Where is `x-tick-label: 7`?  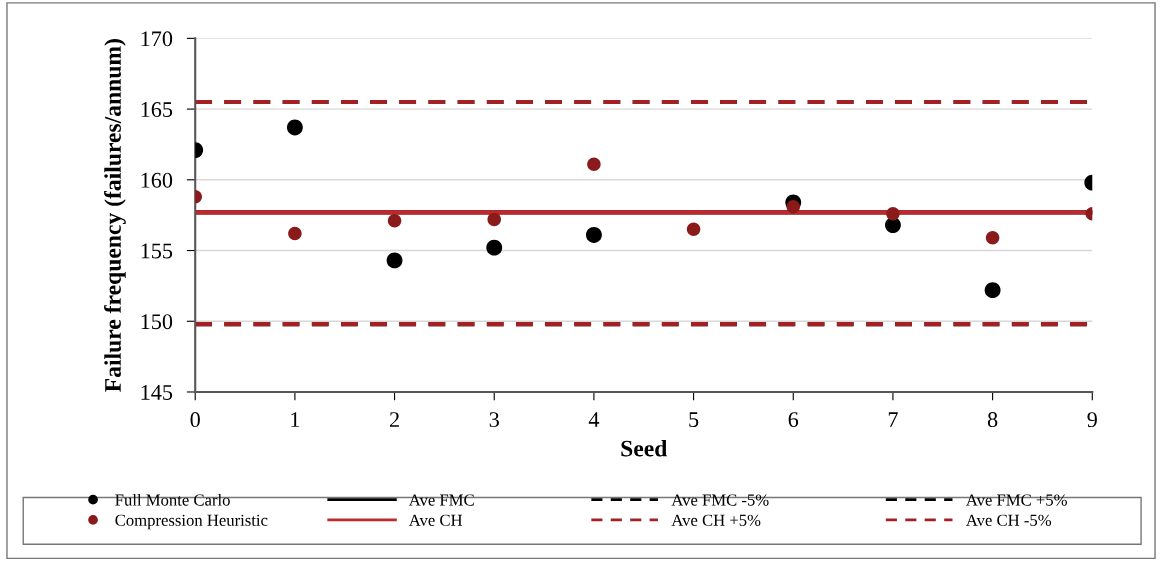
x-tick-label: 7 is located at coordinates (893, 419).